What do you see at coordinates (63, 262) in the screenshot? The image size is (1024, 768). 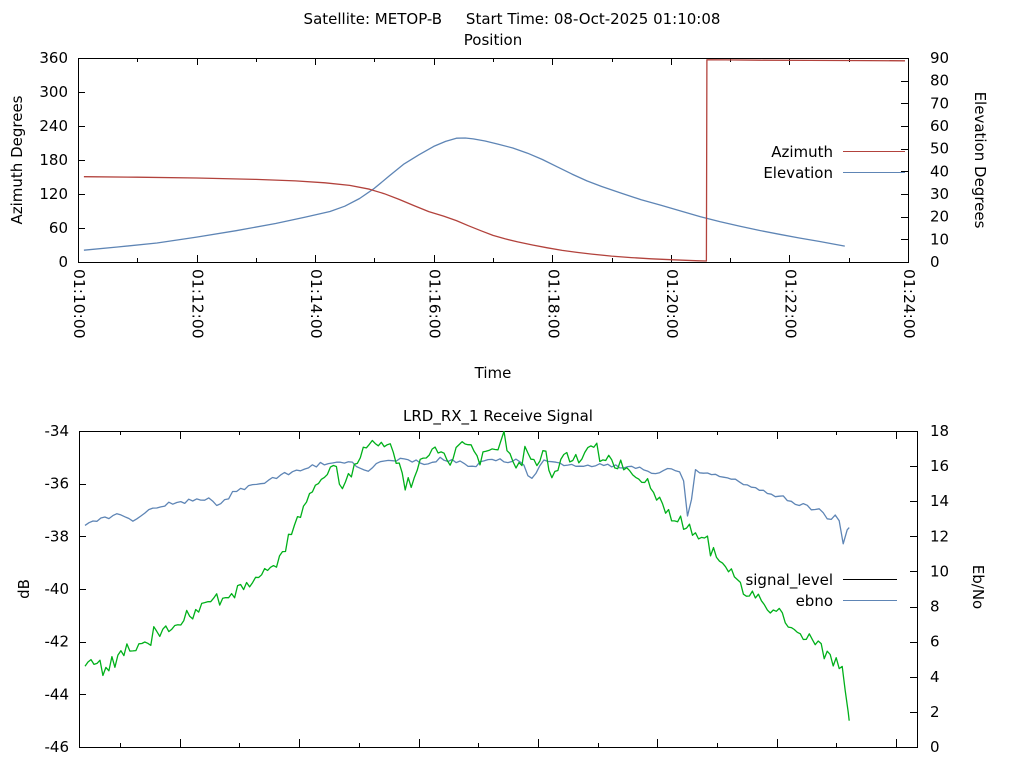 I see `y-left-tick-label: 0` at bounding box center [63, 262].